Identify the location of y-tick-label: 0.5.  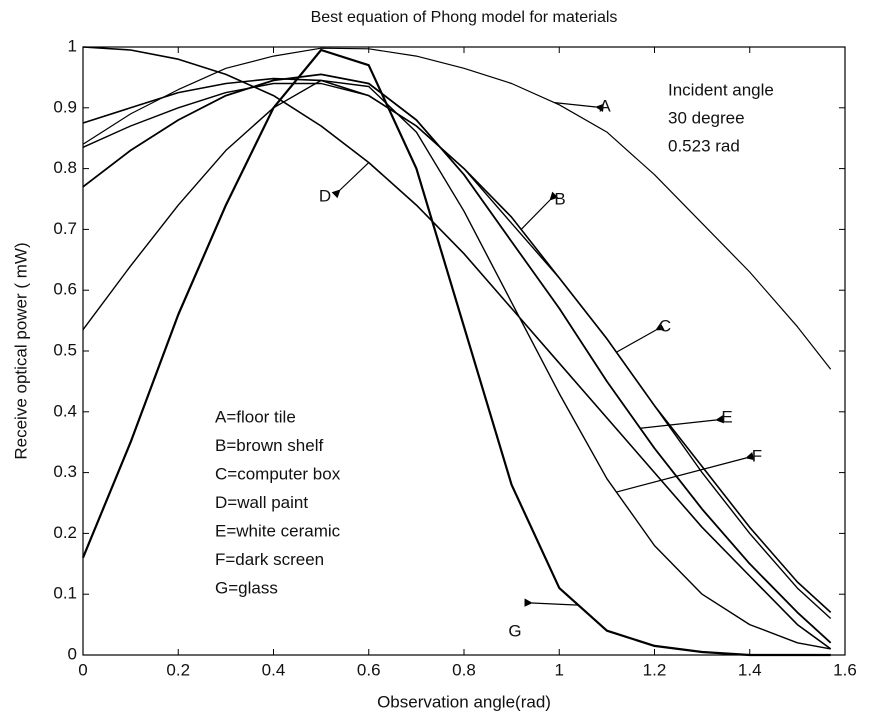
(65, 349).